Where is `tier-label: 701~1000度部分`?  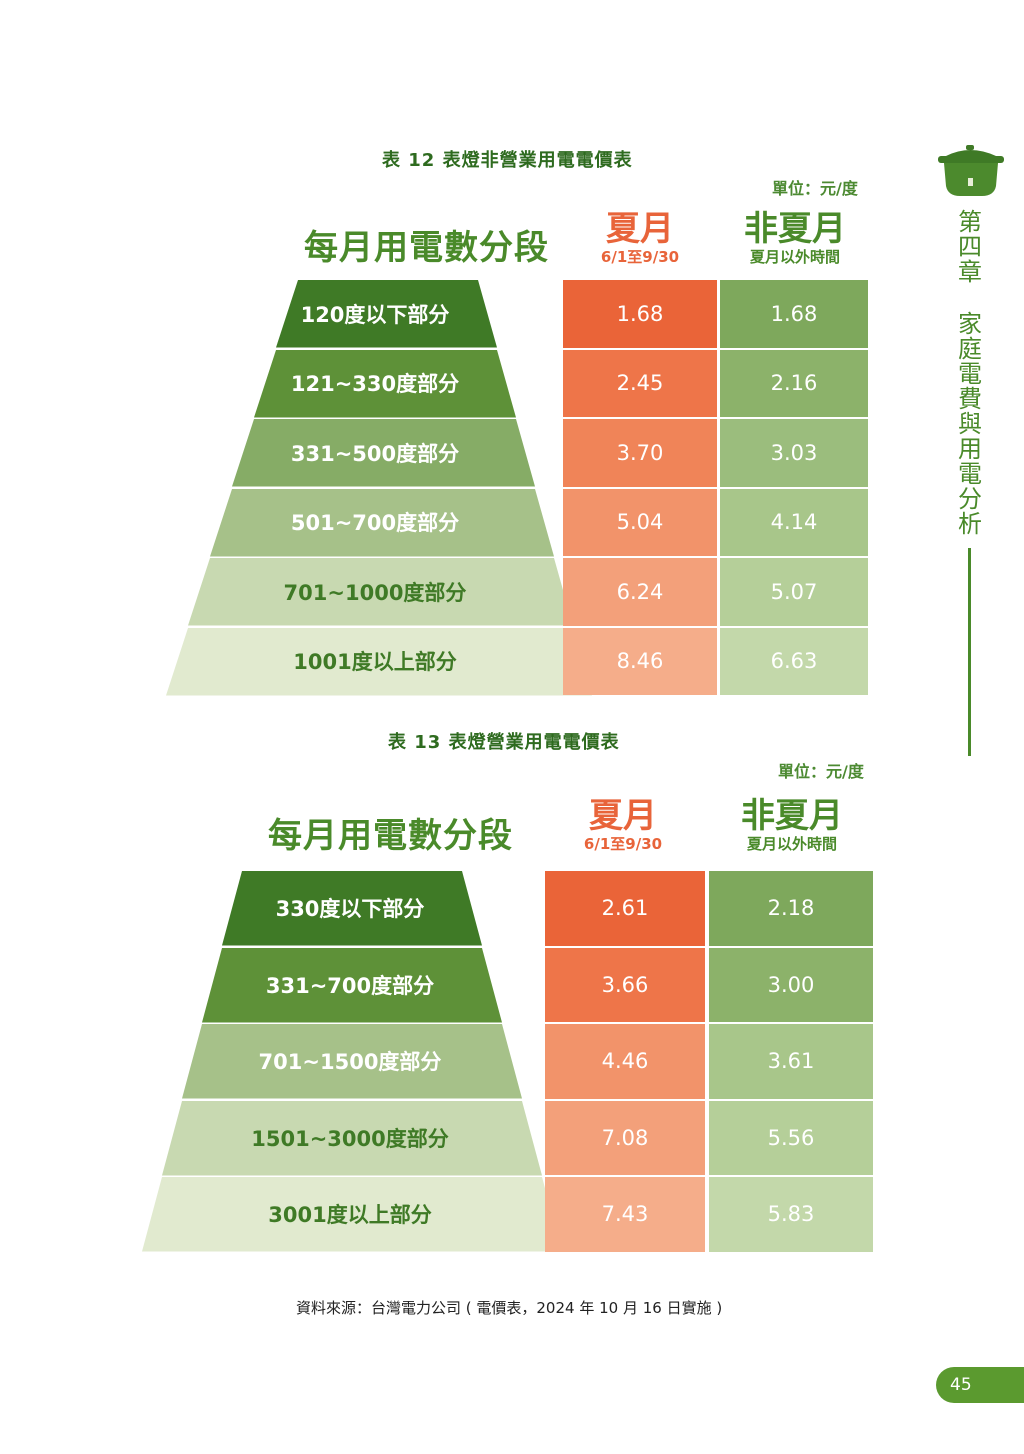
tier-label: 701~1000度部分 is located at coordinates (375, 592).